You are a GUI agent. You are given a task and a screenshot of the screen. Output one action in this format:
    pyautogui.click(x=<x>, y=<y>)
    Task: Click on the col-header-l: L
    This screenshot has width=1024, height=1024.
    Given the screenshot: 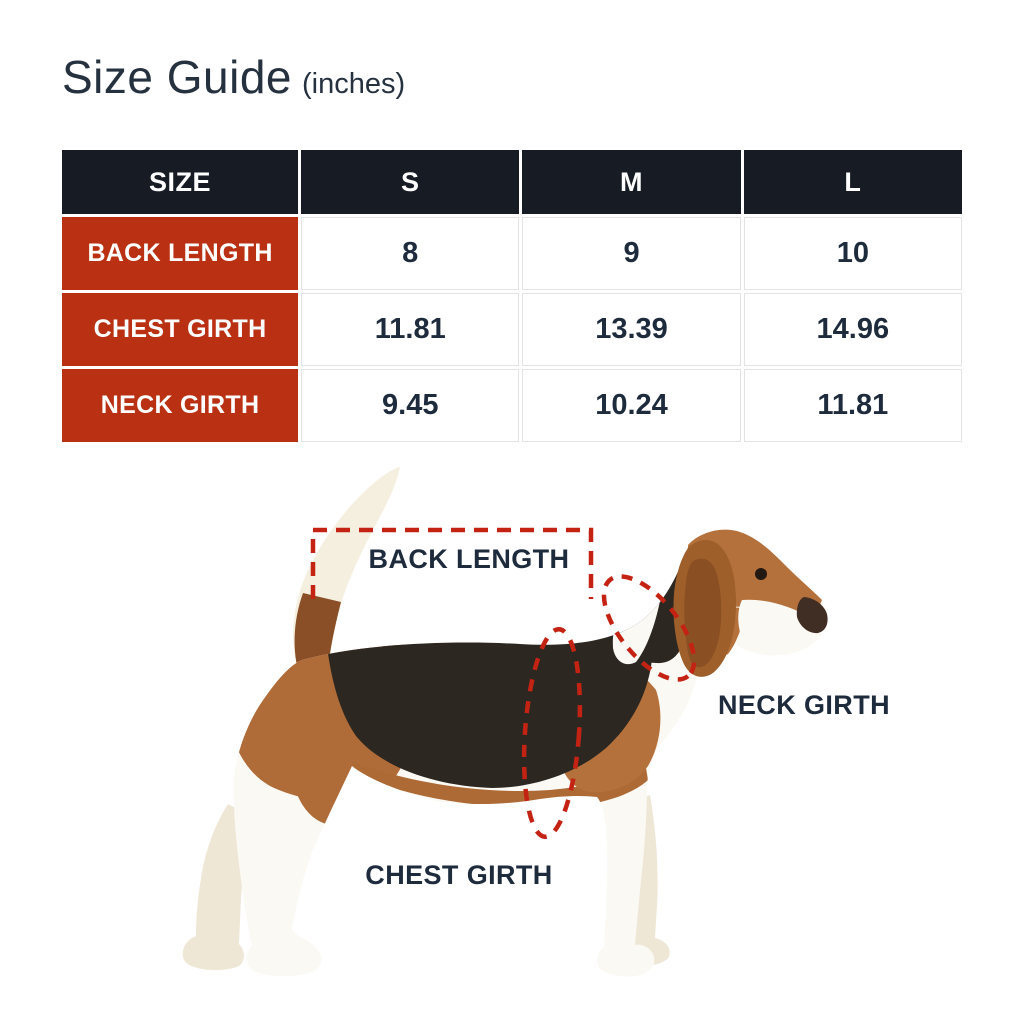 What is the action you would take?
    pyautogui.click(x=852, y=182)
    